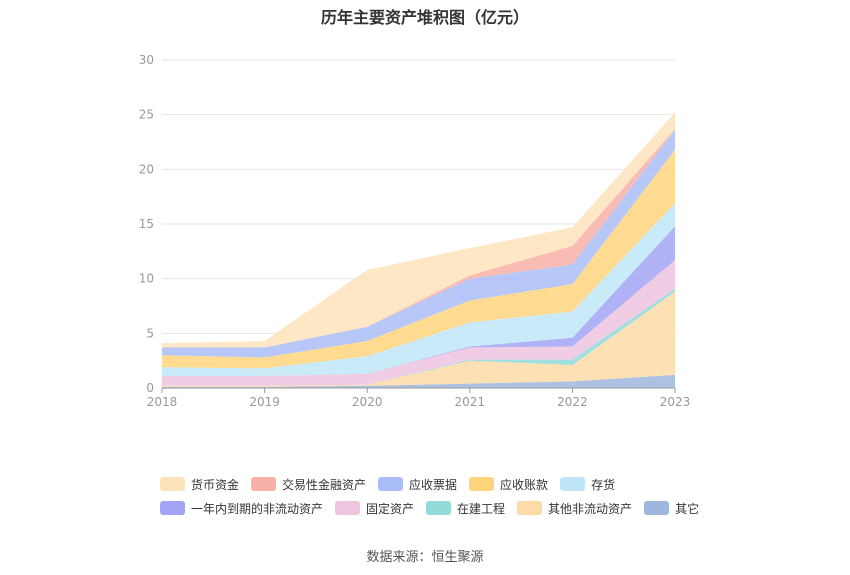 The width and height of the screenshot is (850, 575). I want to click on x-tick-label: 2020, so click(367, 402).